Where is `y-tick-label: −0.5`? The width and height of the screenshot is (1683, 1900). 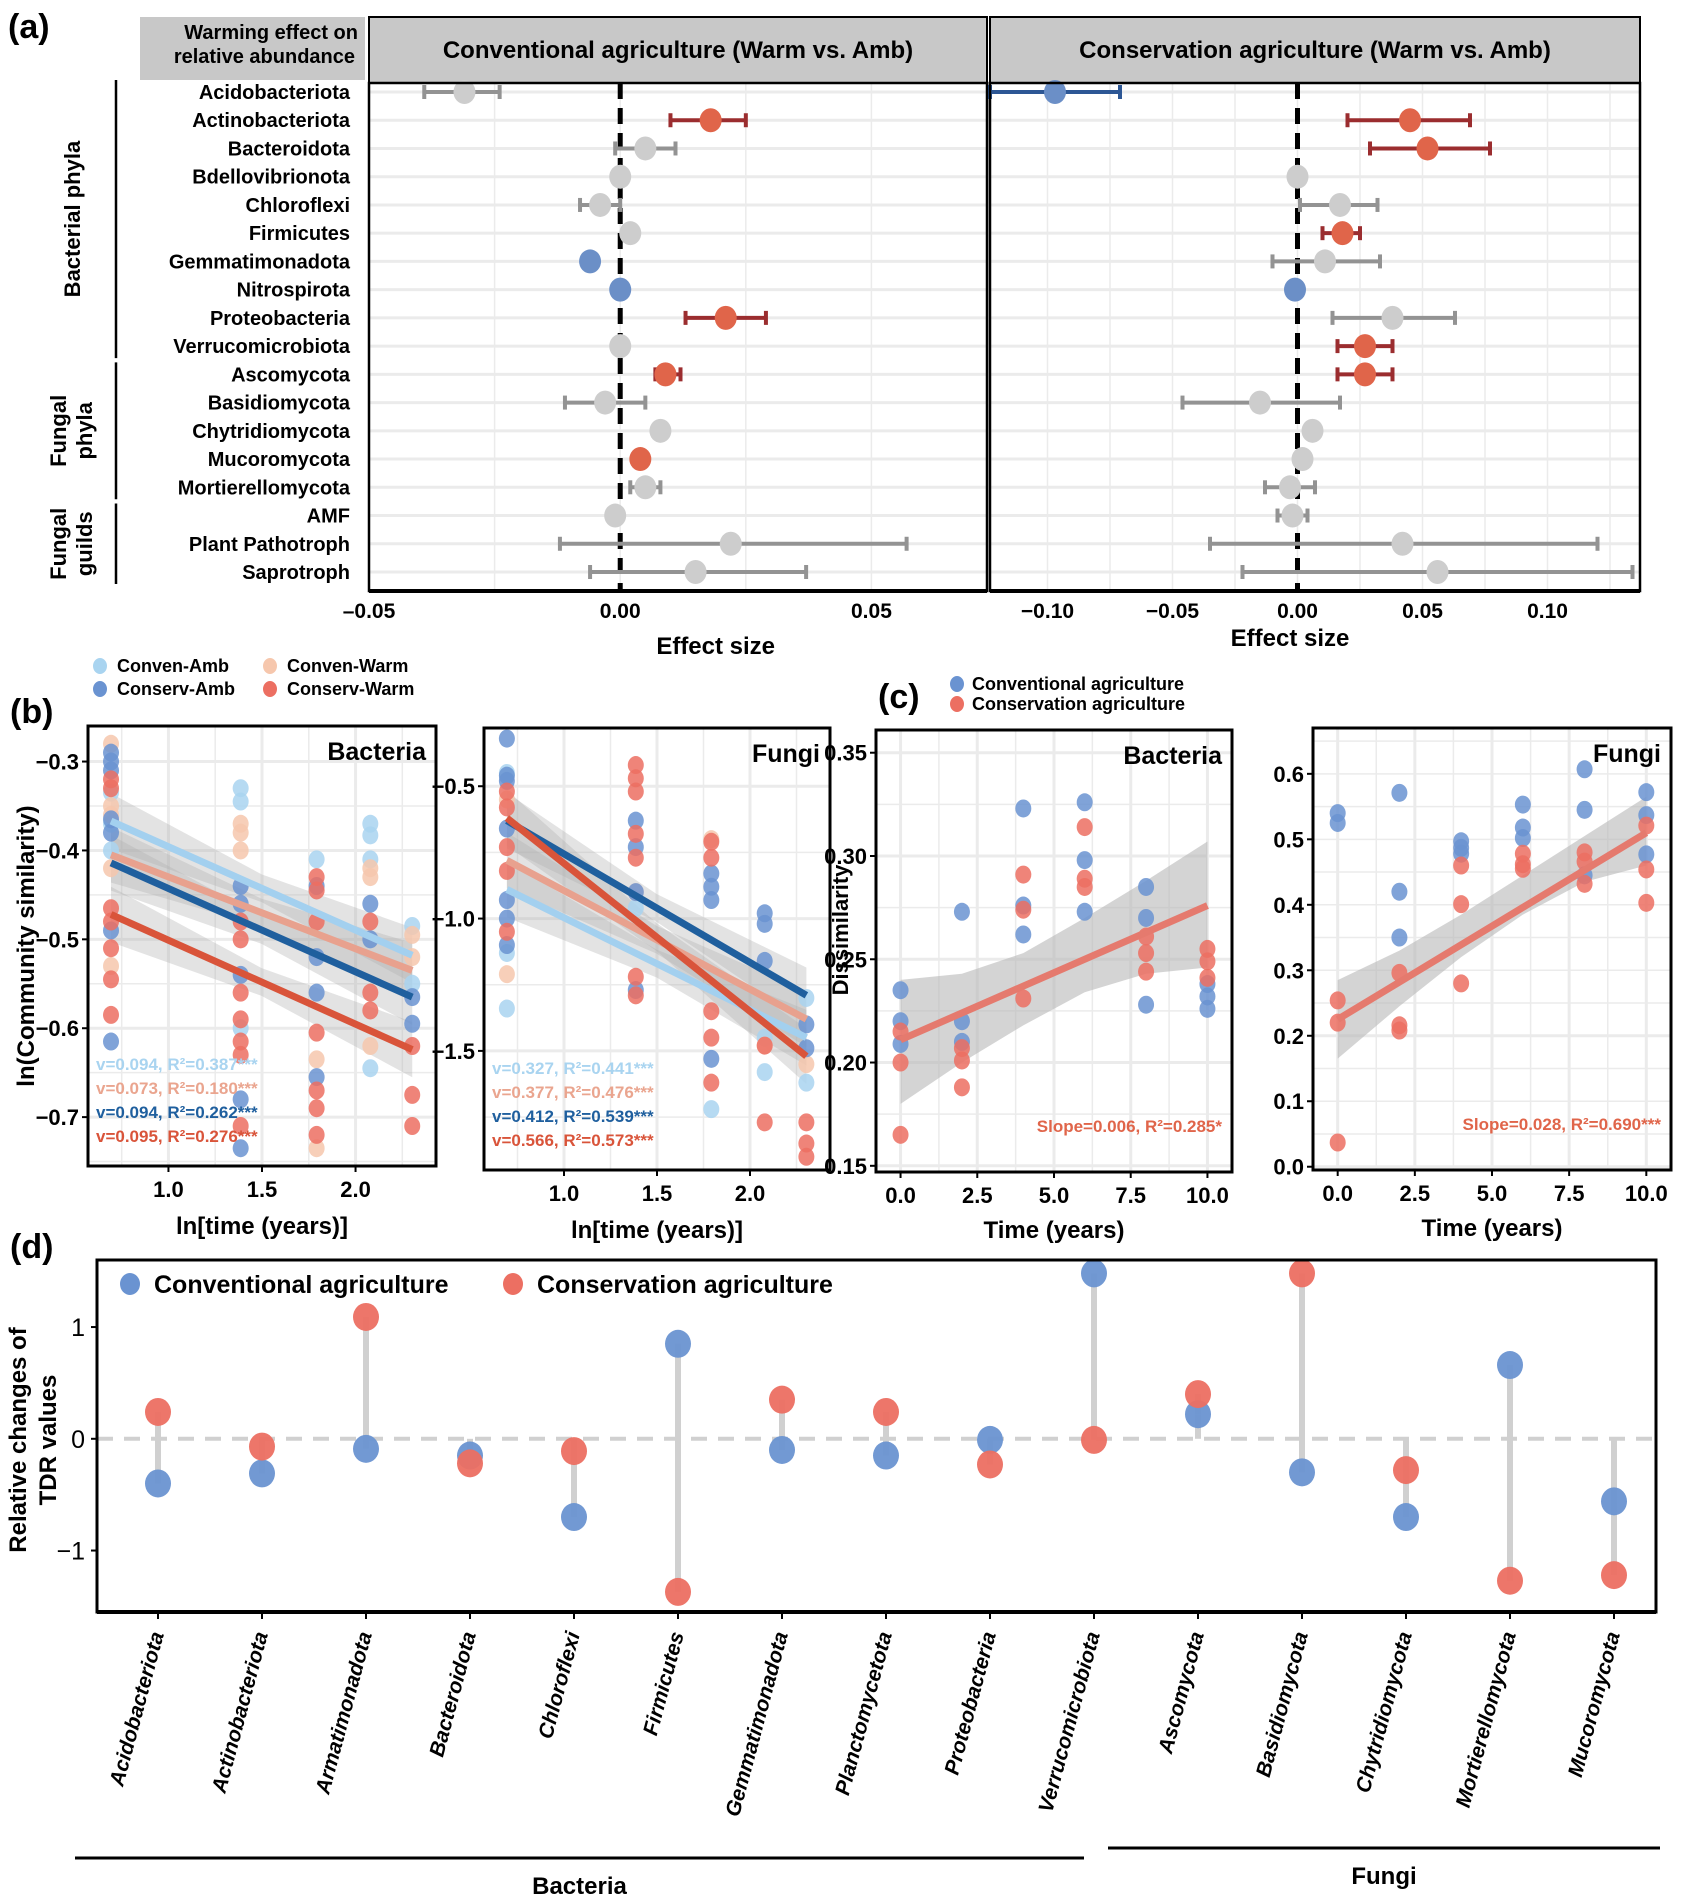 y-tick-label: −0.5 is located at coordinates (453, 786).